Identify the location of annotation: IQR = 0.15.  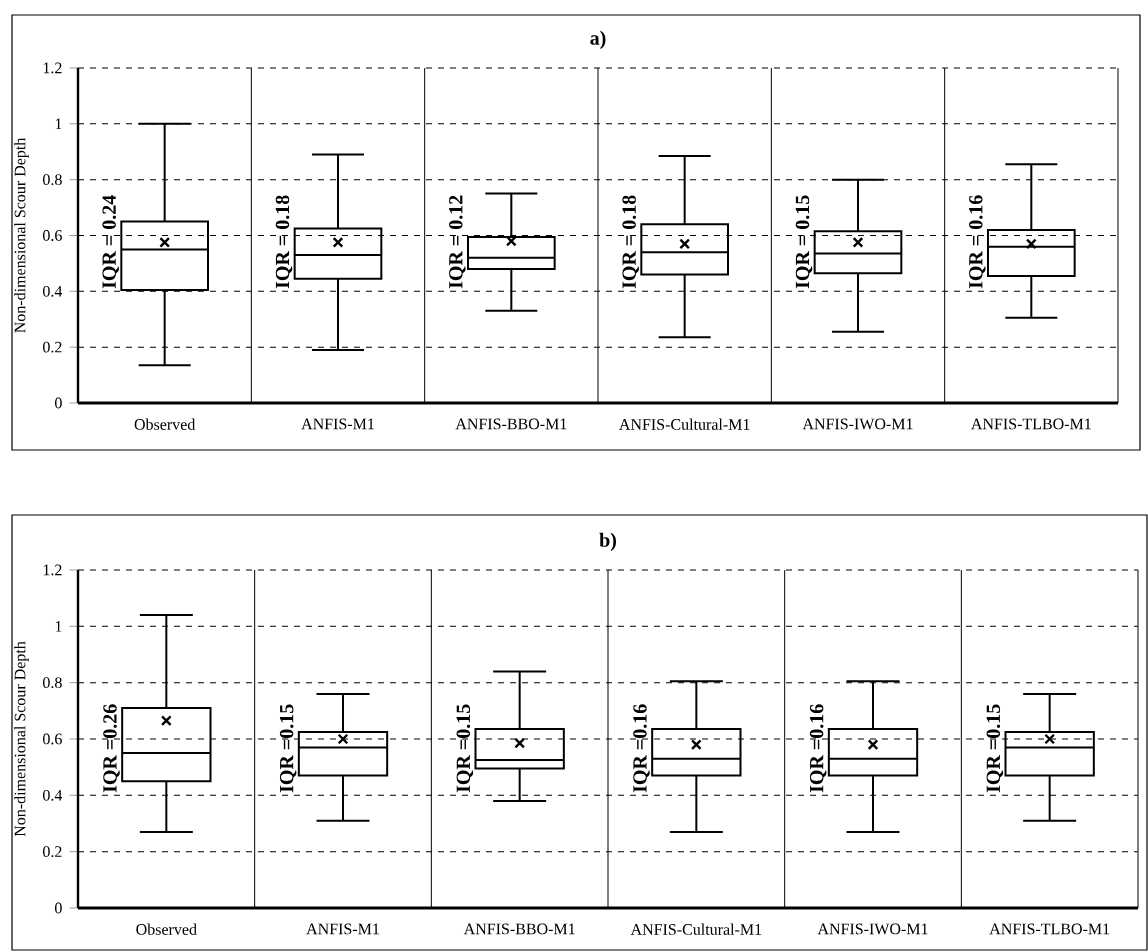
(804, 242).